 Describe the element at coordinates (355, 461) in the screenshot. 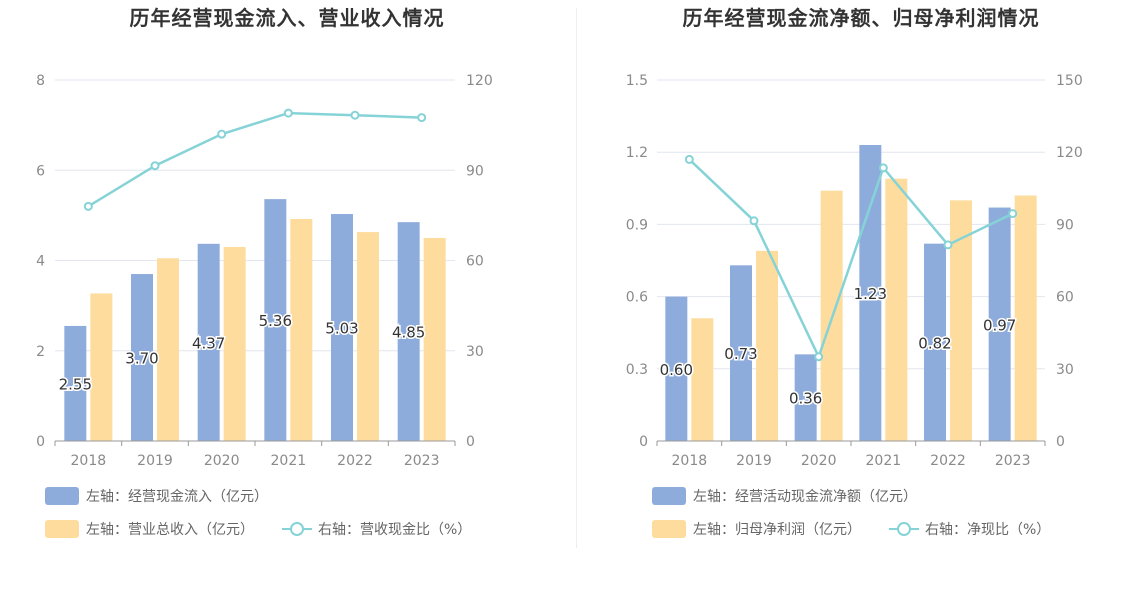

I see `x-tick-label: 2022` at that location.